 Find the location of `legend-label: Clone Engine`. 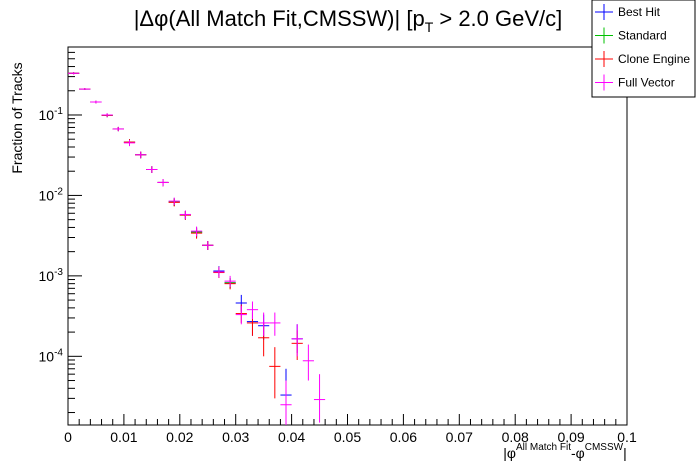

legend-label: Clone Engine is located at coordinates (654, 59).